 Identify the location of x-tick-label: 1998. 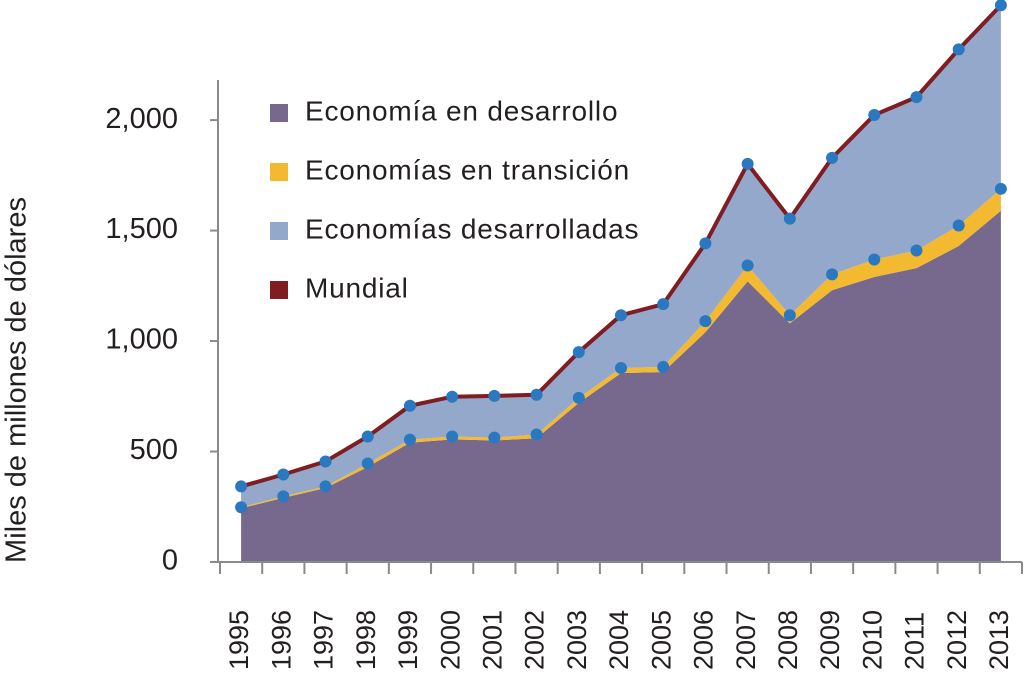
(366, 640).